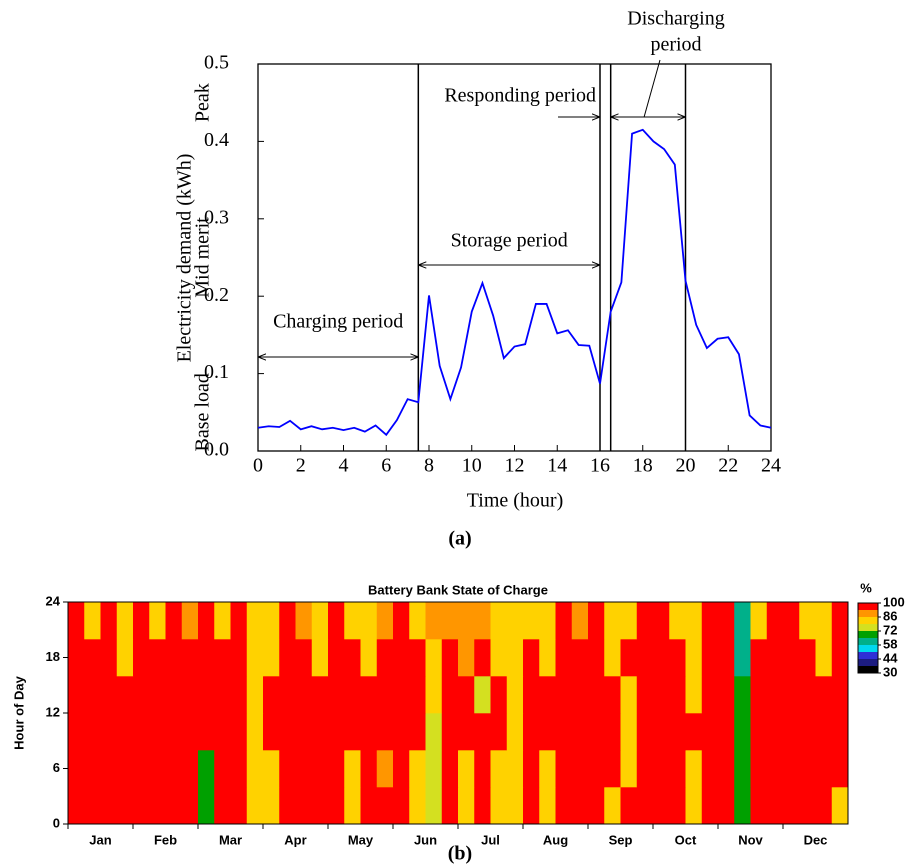 Image resolution: width=921 pixels, height=865 pixels. Describe the element at coordinates (890, 629) in the screenshot. I see `colorbar-tick-label: 72` at that location.